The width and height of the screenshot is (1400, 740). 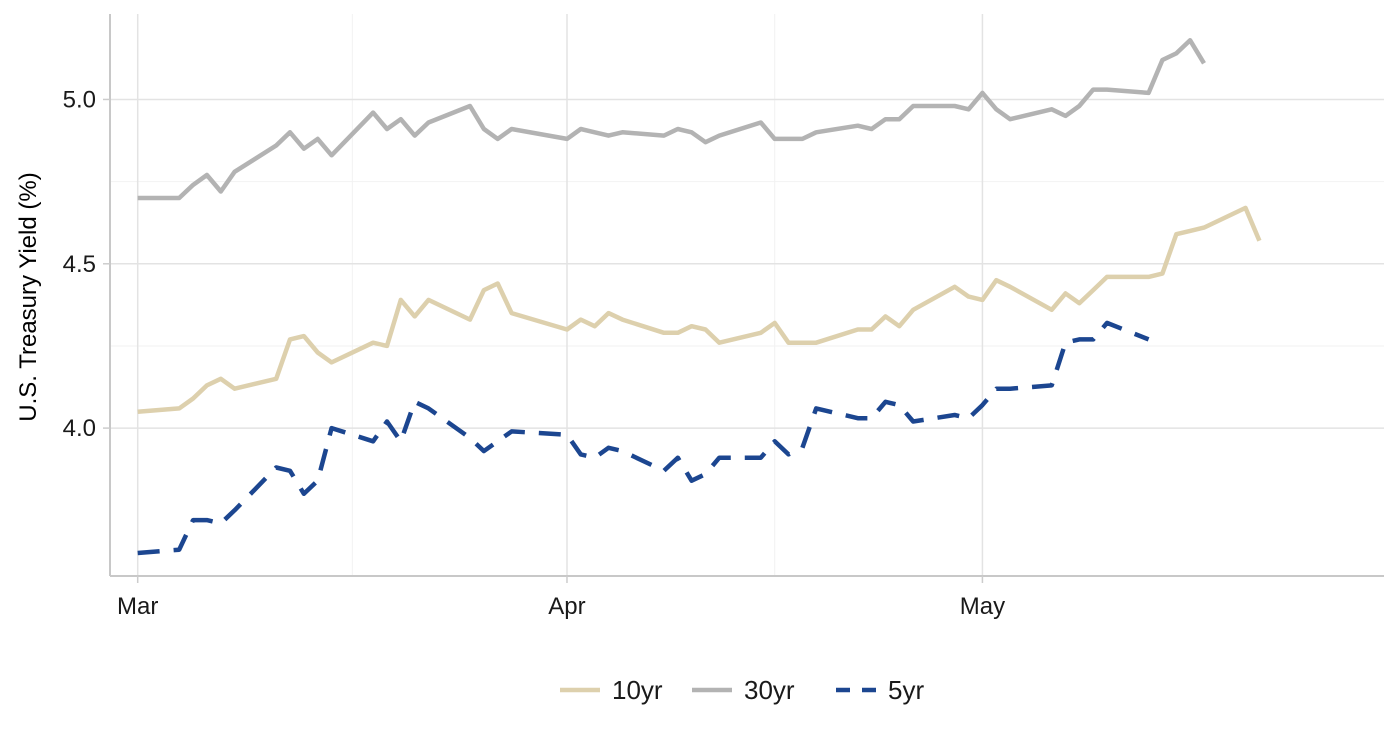 What do you see at coordinates (906, 690) in the screenshot?
I see `legend-label-5yr: 5yr` at bounding box center [906, 690].